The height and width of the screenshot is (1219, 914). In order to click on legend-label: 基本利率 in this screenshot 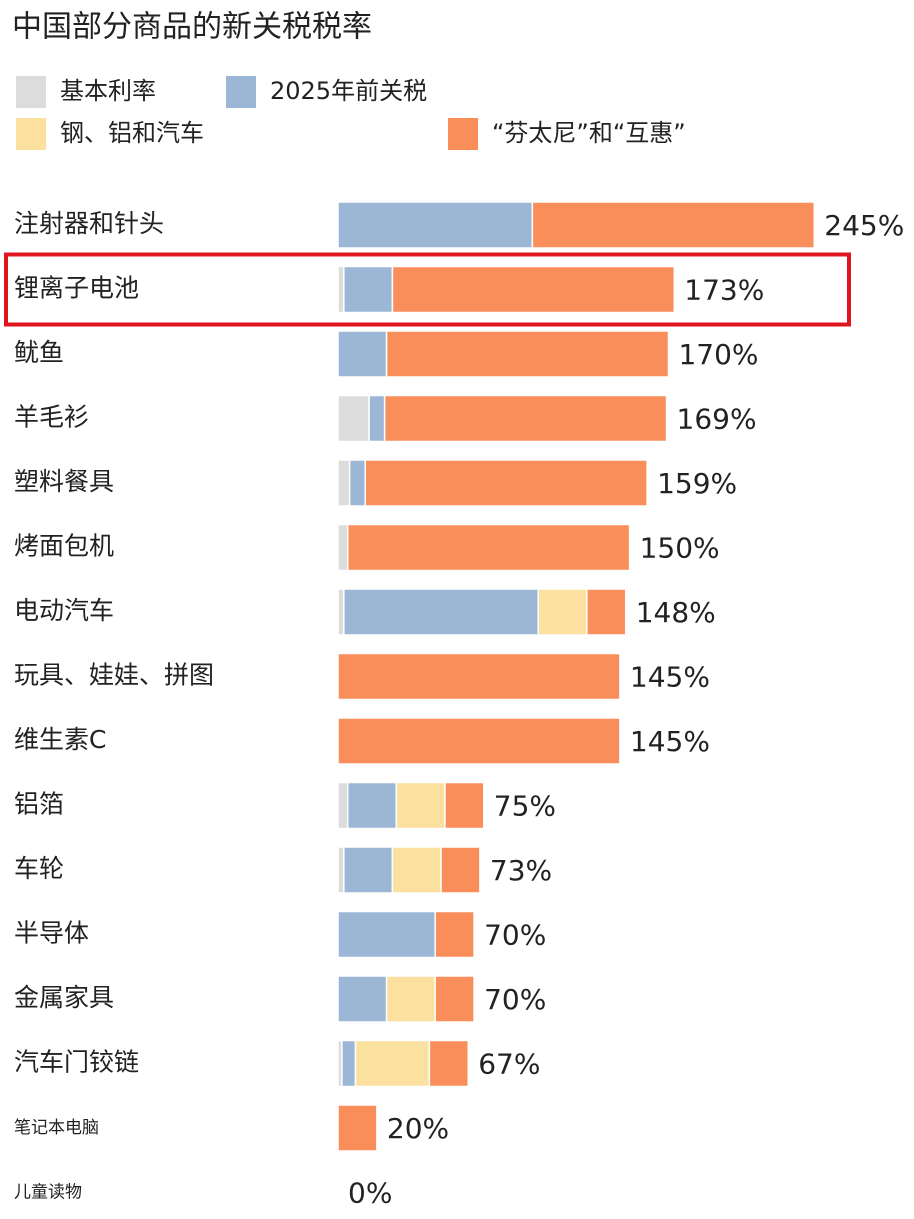, I will do `click(108, 91)`.